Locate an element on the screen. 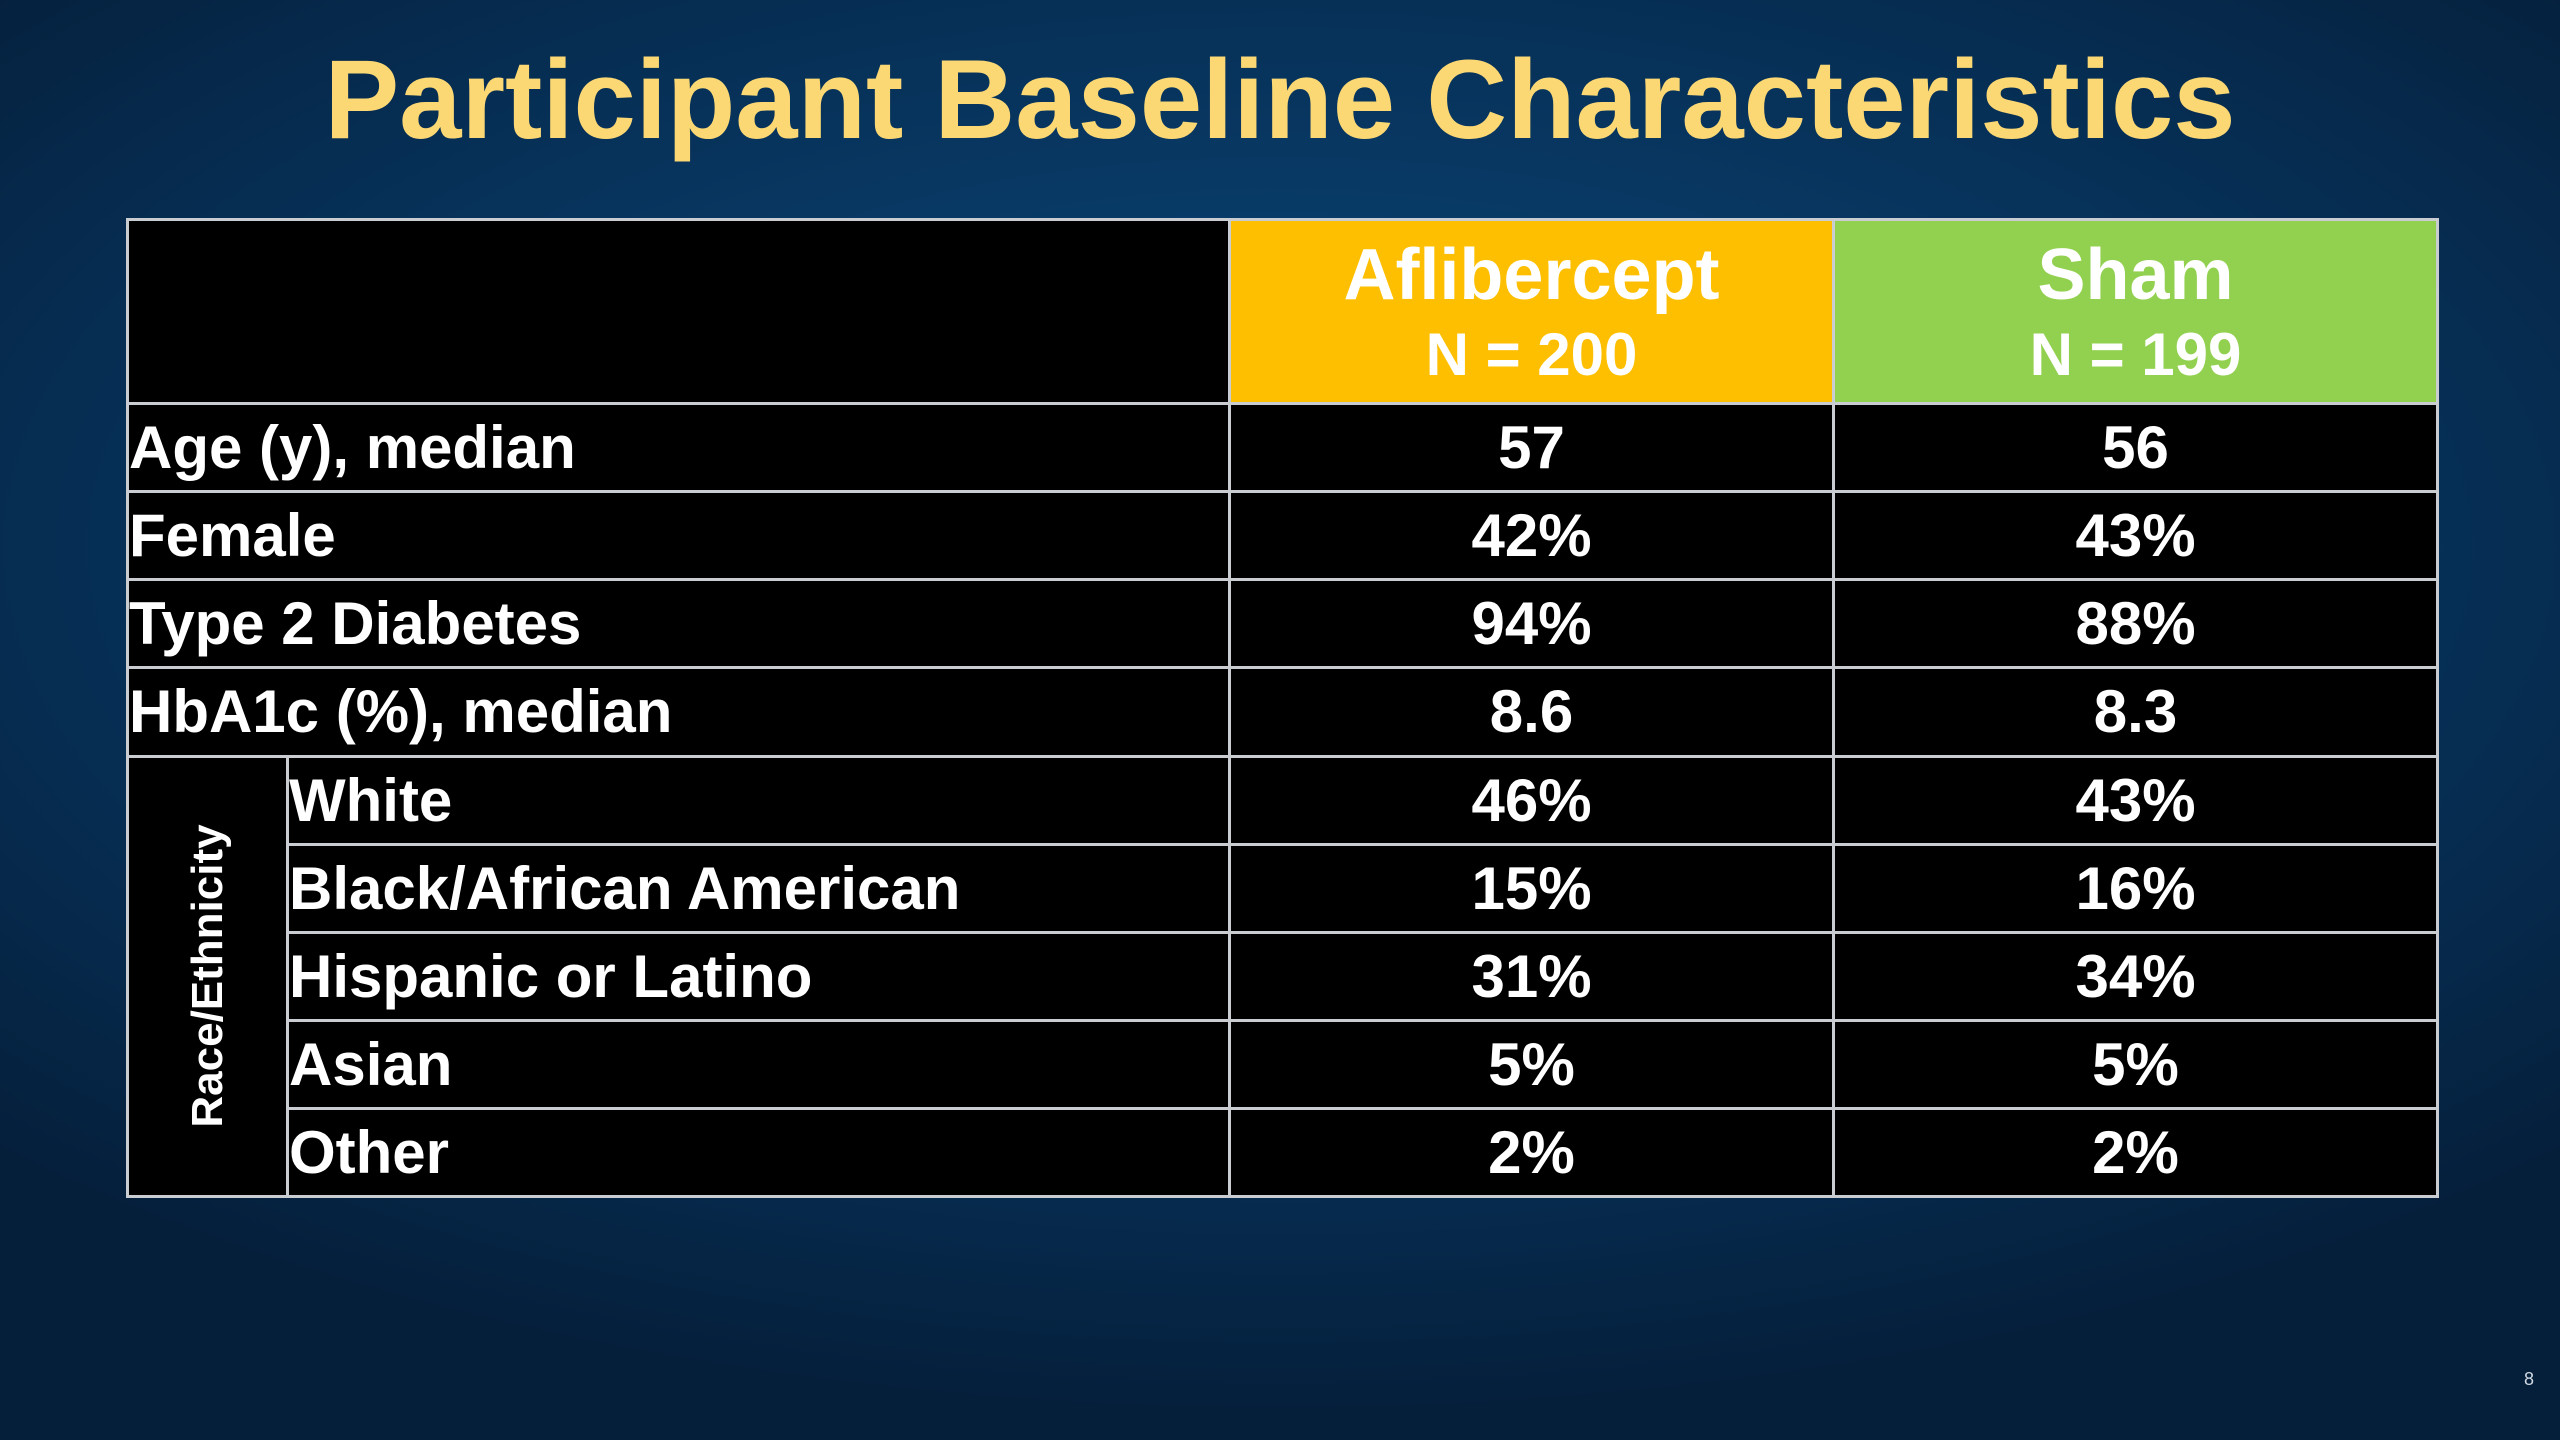 The height and width of the screenshot is (1440, 2560). sham-n: N = 199 is located at coordinates (2135, 354).